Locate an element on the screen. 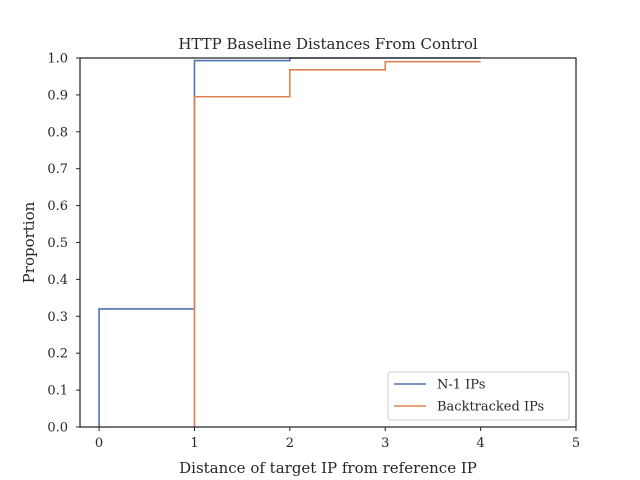  x-tick-label: 1 is located at coordinates (194, 443).